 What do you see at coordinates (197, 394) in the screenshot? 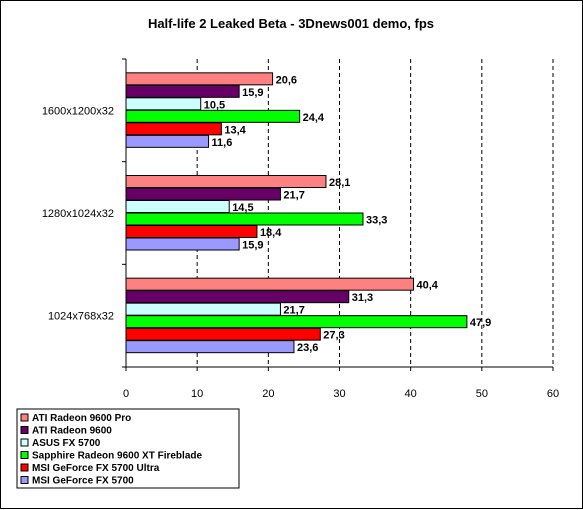
I see `x-tick-label: 10` at bounding box center [197, 394].